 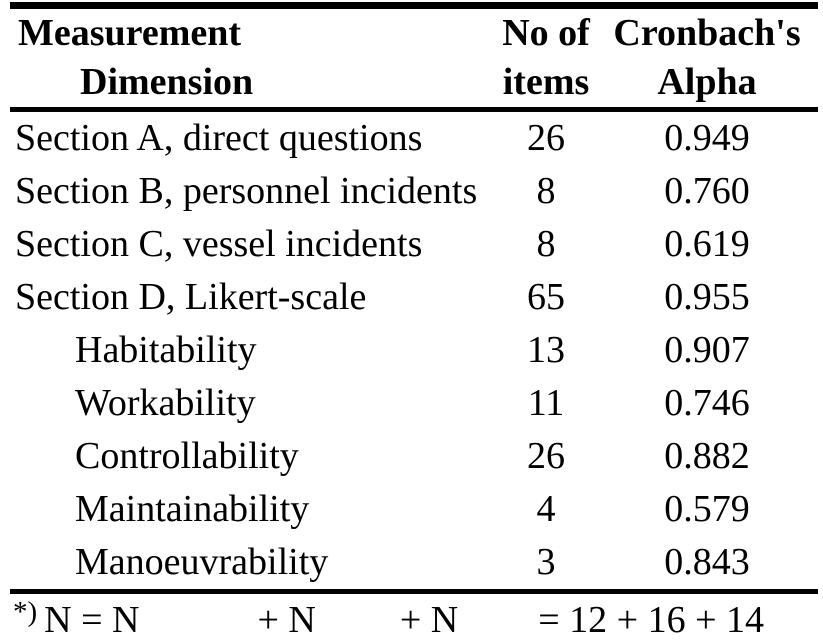 I want to click on items-cell: 3, so click(x=546, y=562).